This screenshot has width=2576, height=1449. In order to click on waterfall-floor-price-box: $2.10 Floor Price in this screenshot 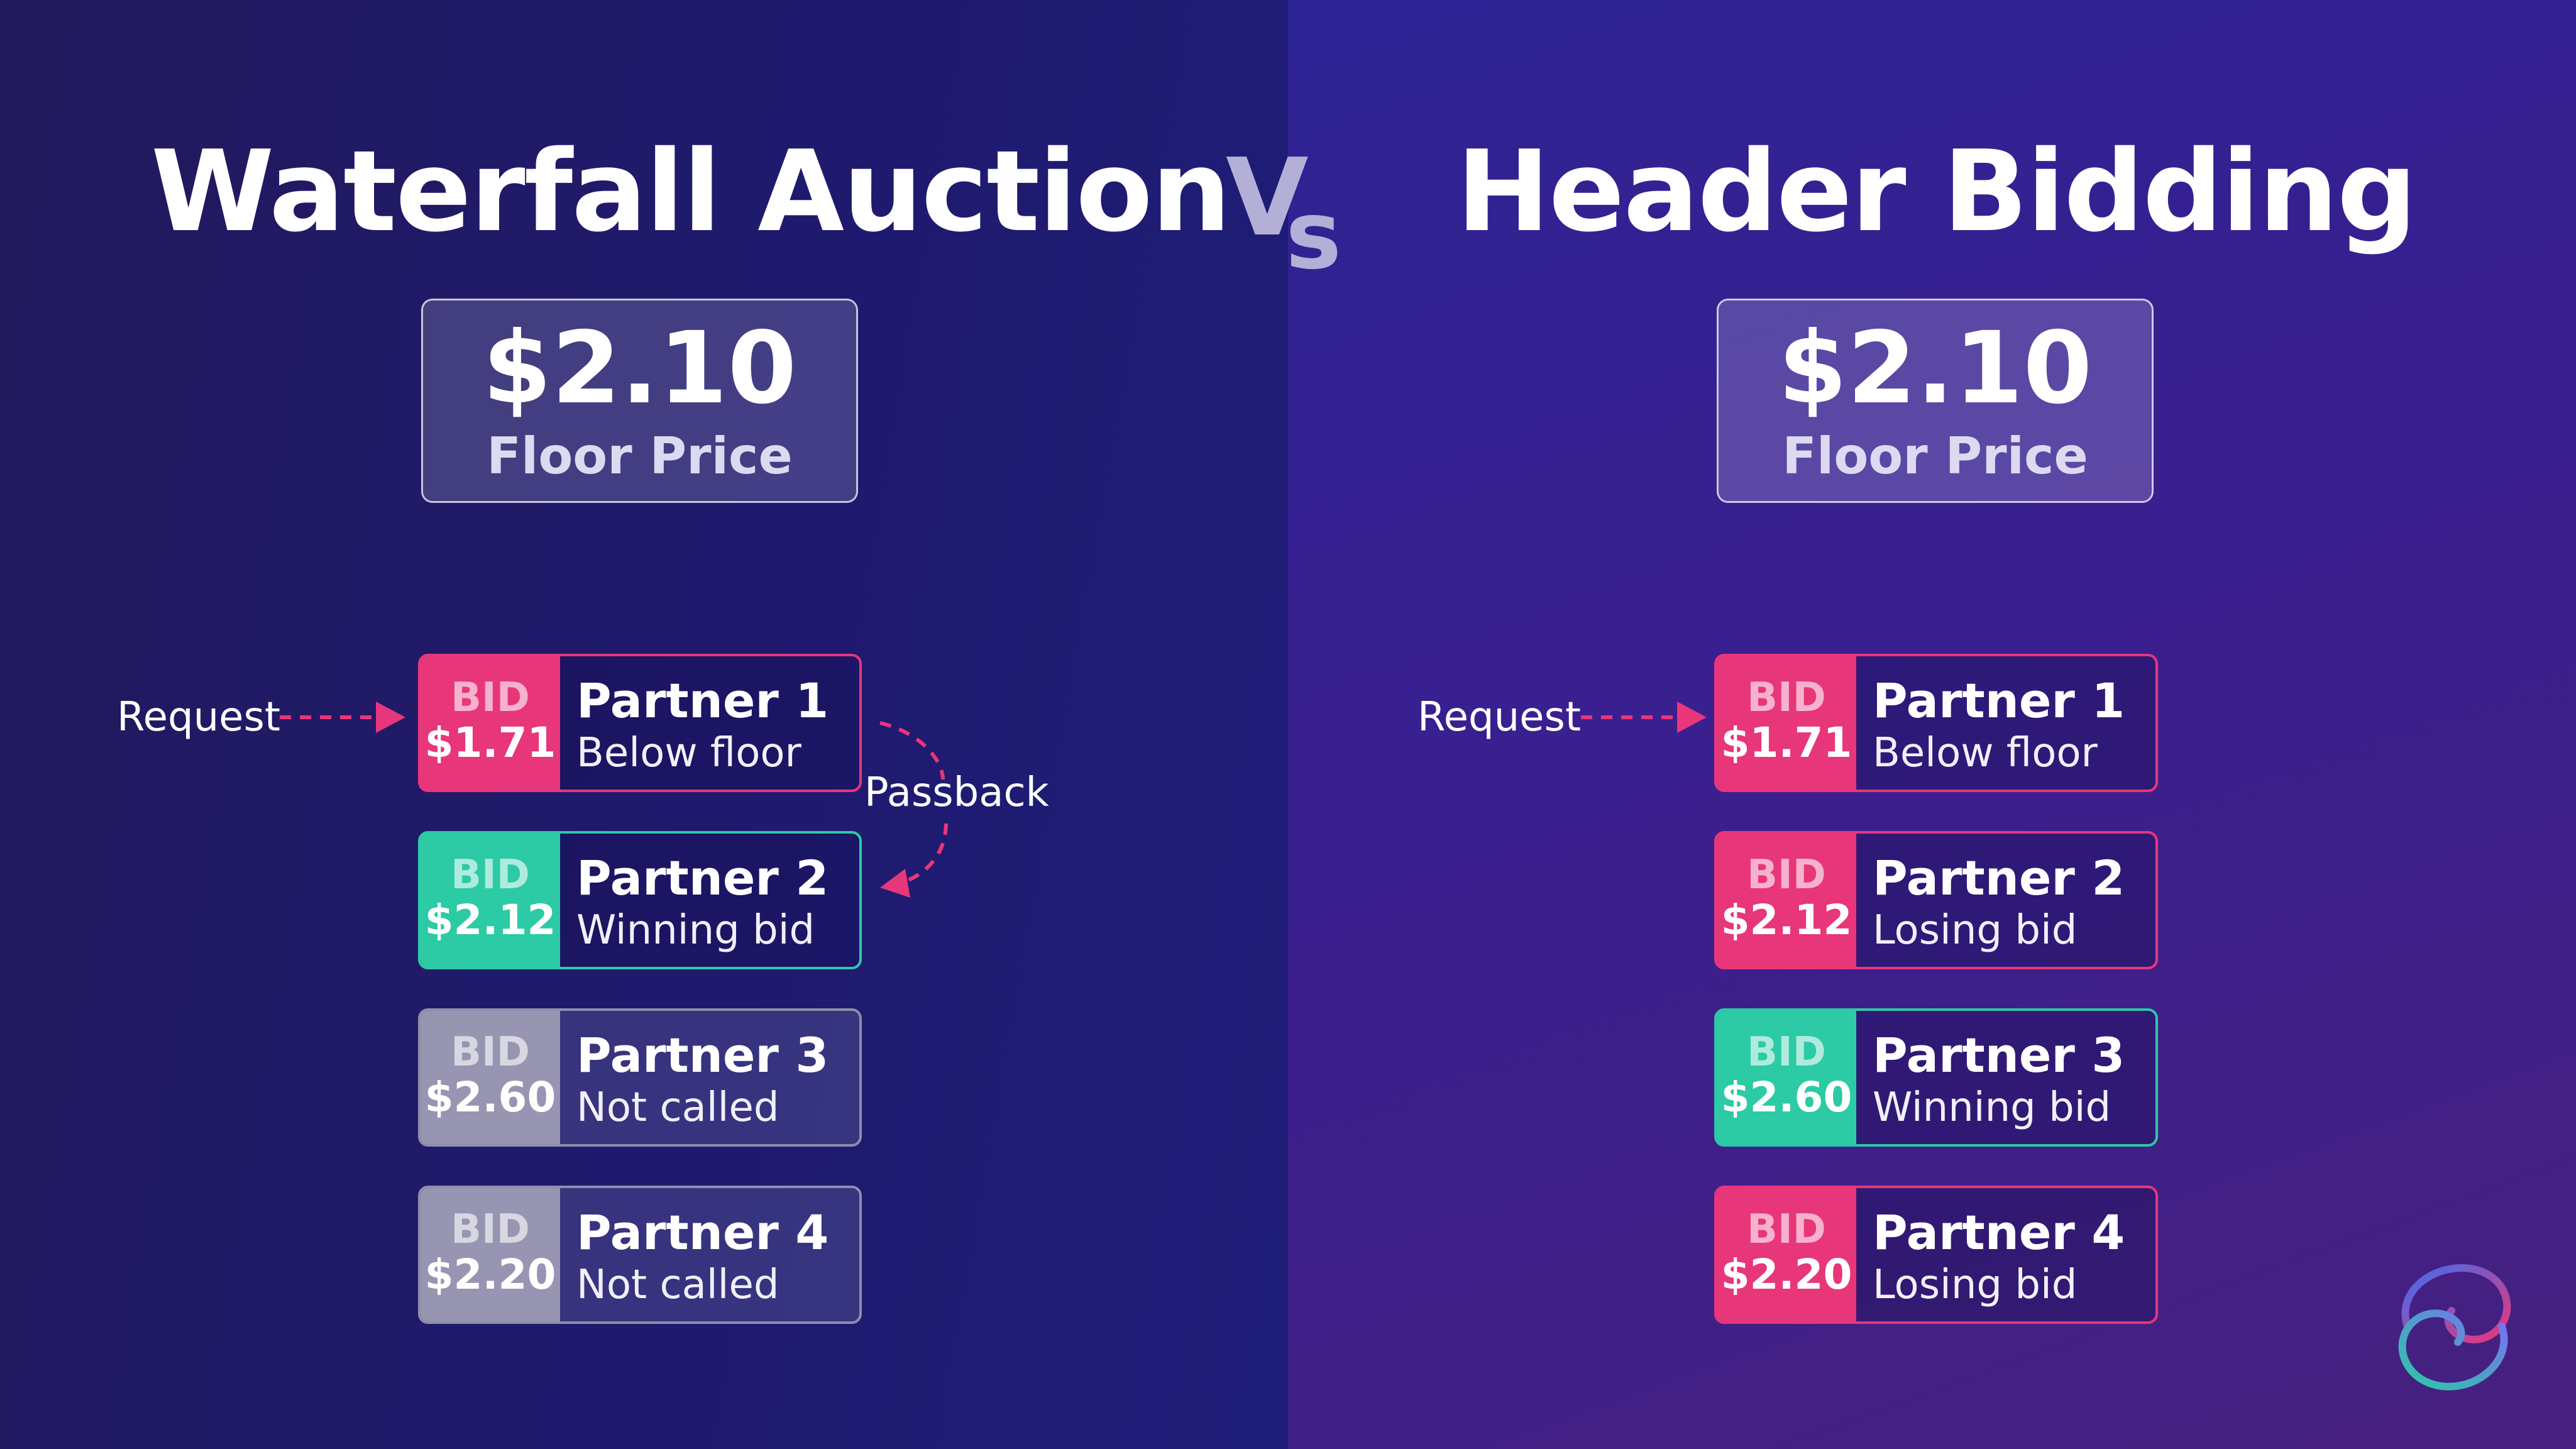, I will do `click(640, 401)`.